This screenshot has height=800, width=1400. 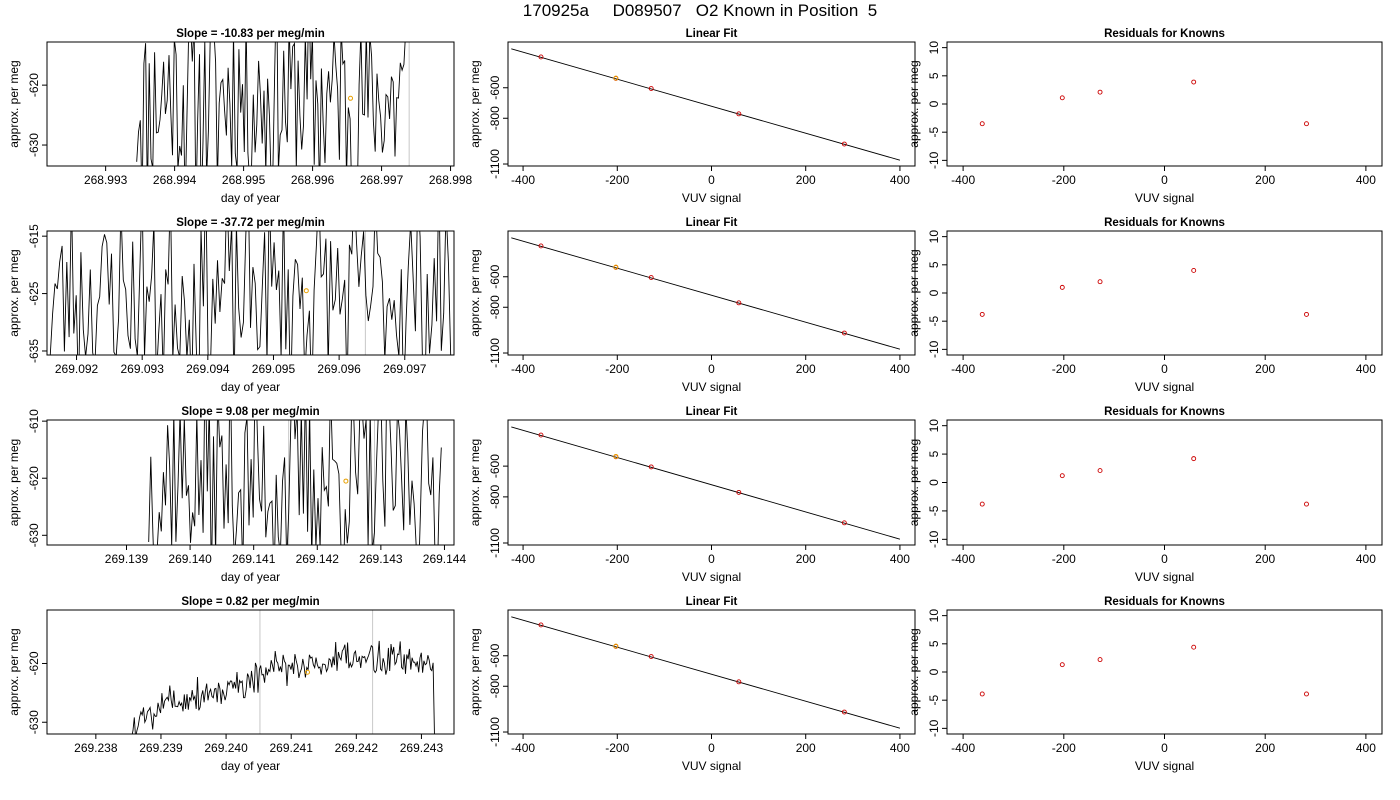 What do you see at coordinates (127, 559) in the screenshot?
I see `x-tick-label: 269.139` at bounding box center [127, 559].